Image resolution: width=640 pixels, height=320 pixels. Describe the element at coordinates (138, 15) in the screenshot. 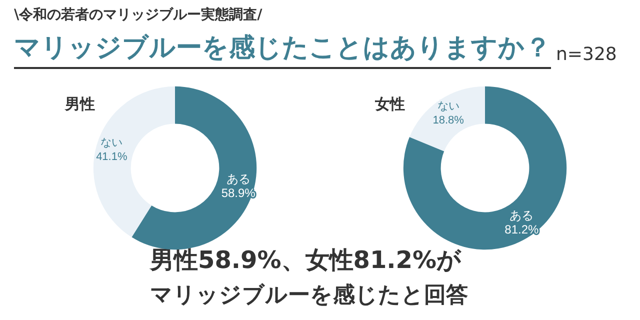

I see `text: \令和の若者のマリッジブルー実態調査/` at that location.